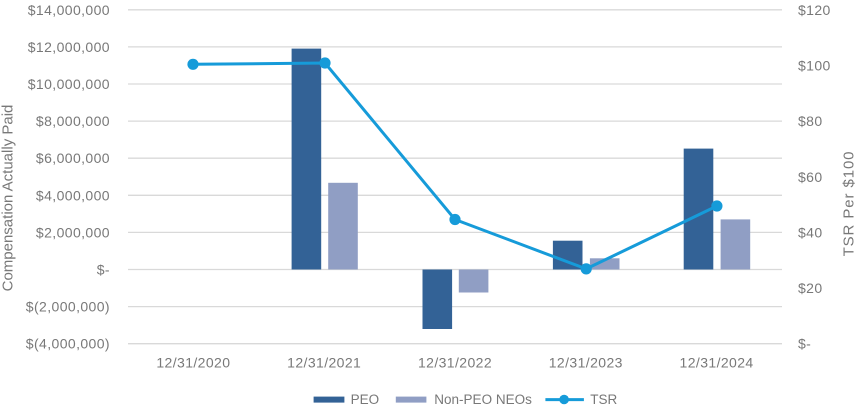  What do you see at coordinates (455, 363) in the screenshot?
I see `svg-text: 12/31/2022` at bounding box center [455, 363].